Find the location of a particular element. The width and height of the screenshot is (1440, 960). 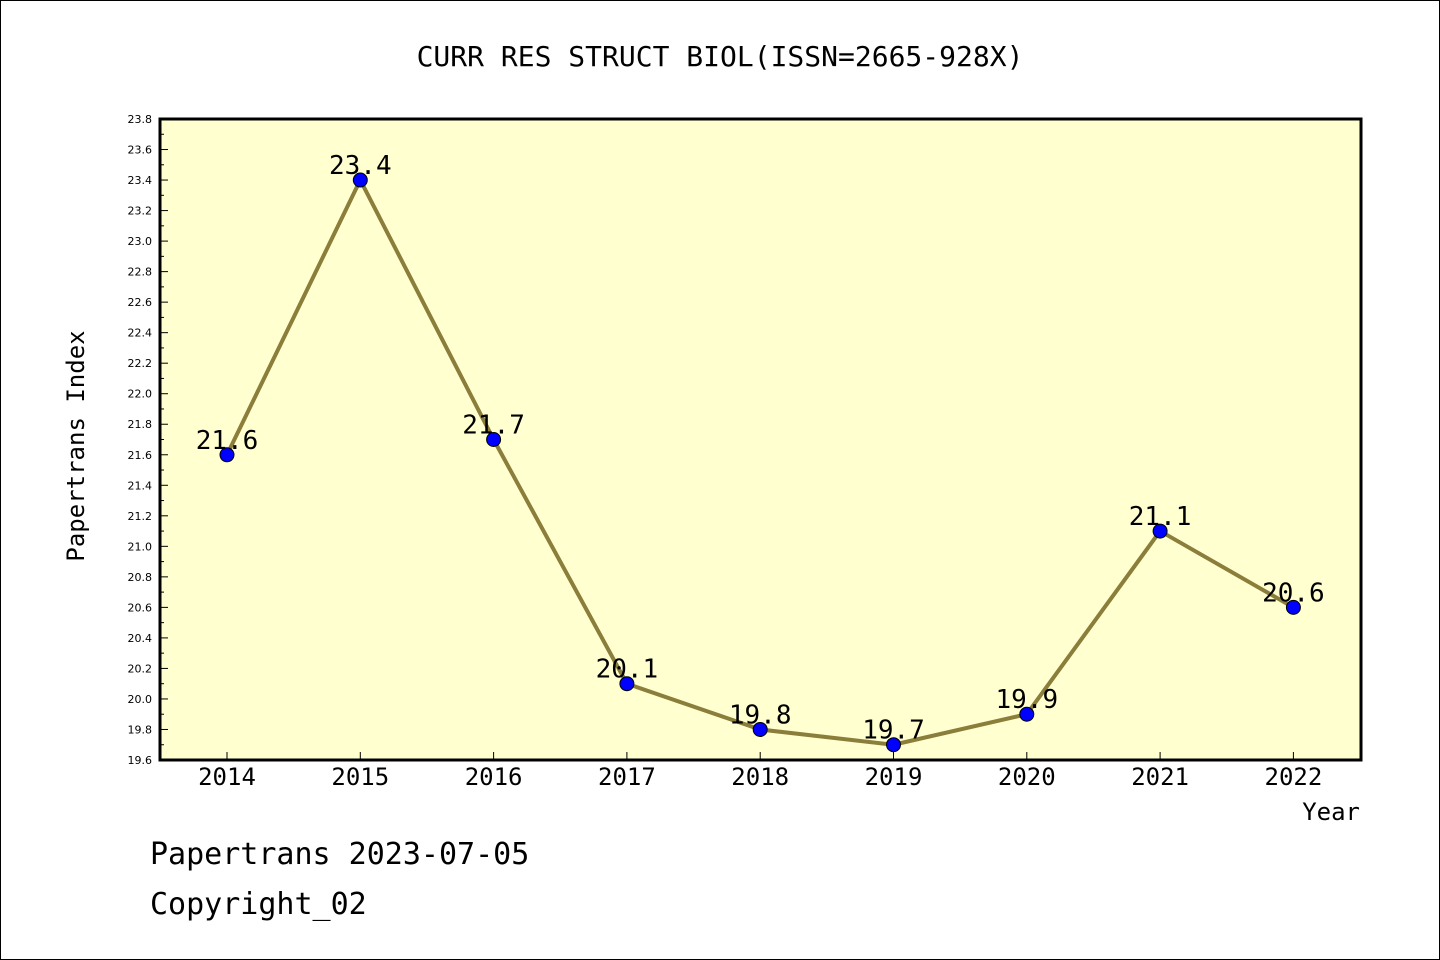

data-label: 20.1 is located at coordinates (627, 670).